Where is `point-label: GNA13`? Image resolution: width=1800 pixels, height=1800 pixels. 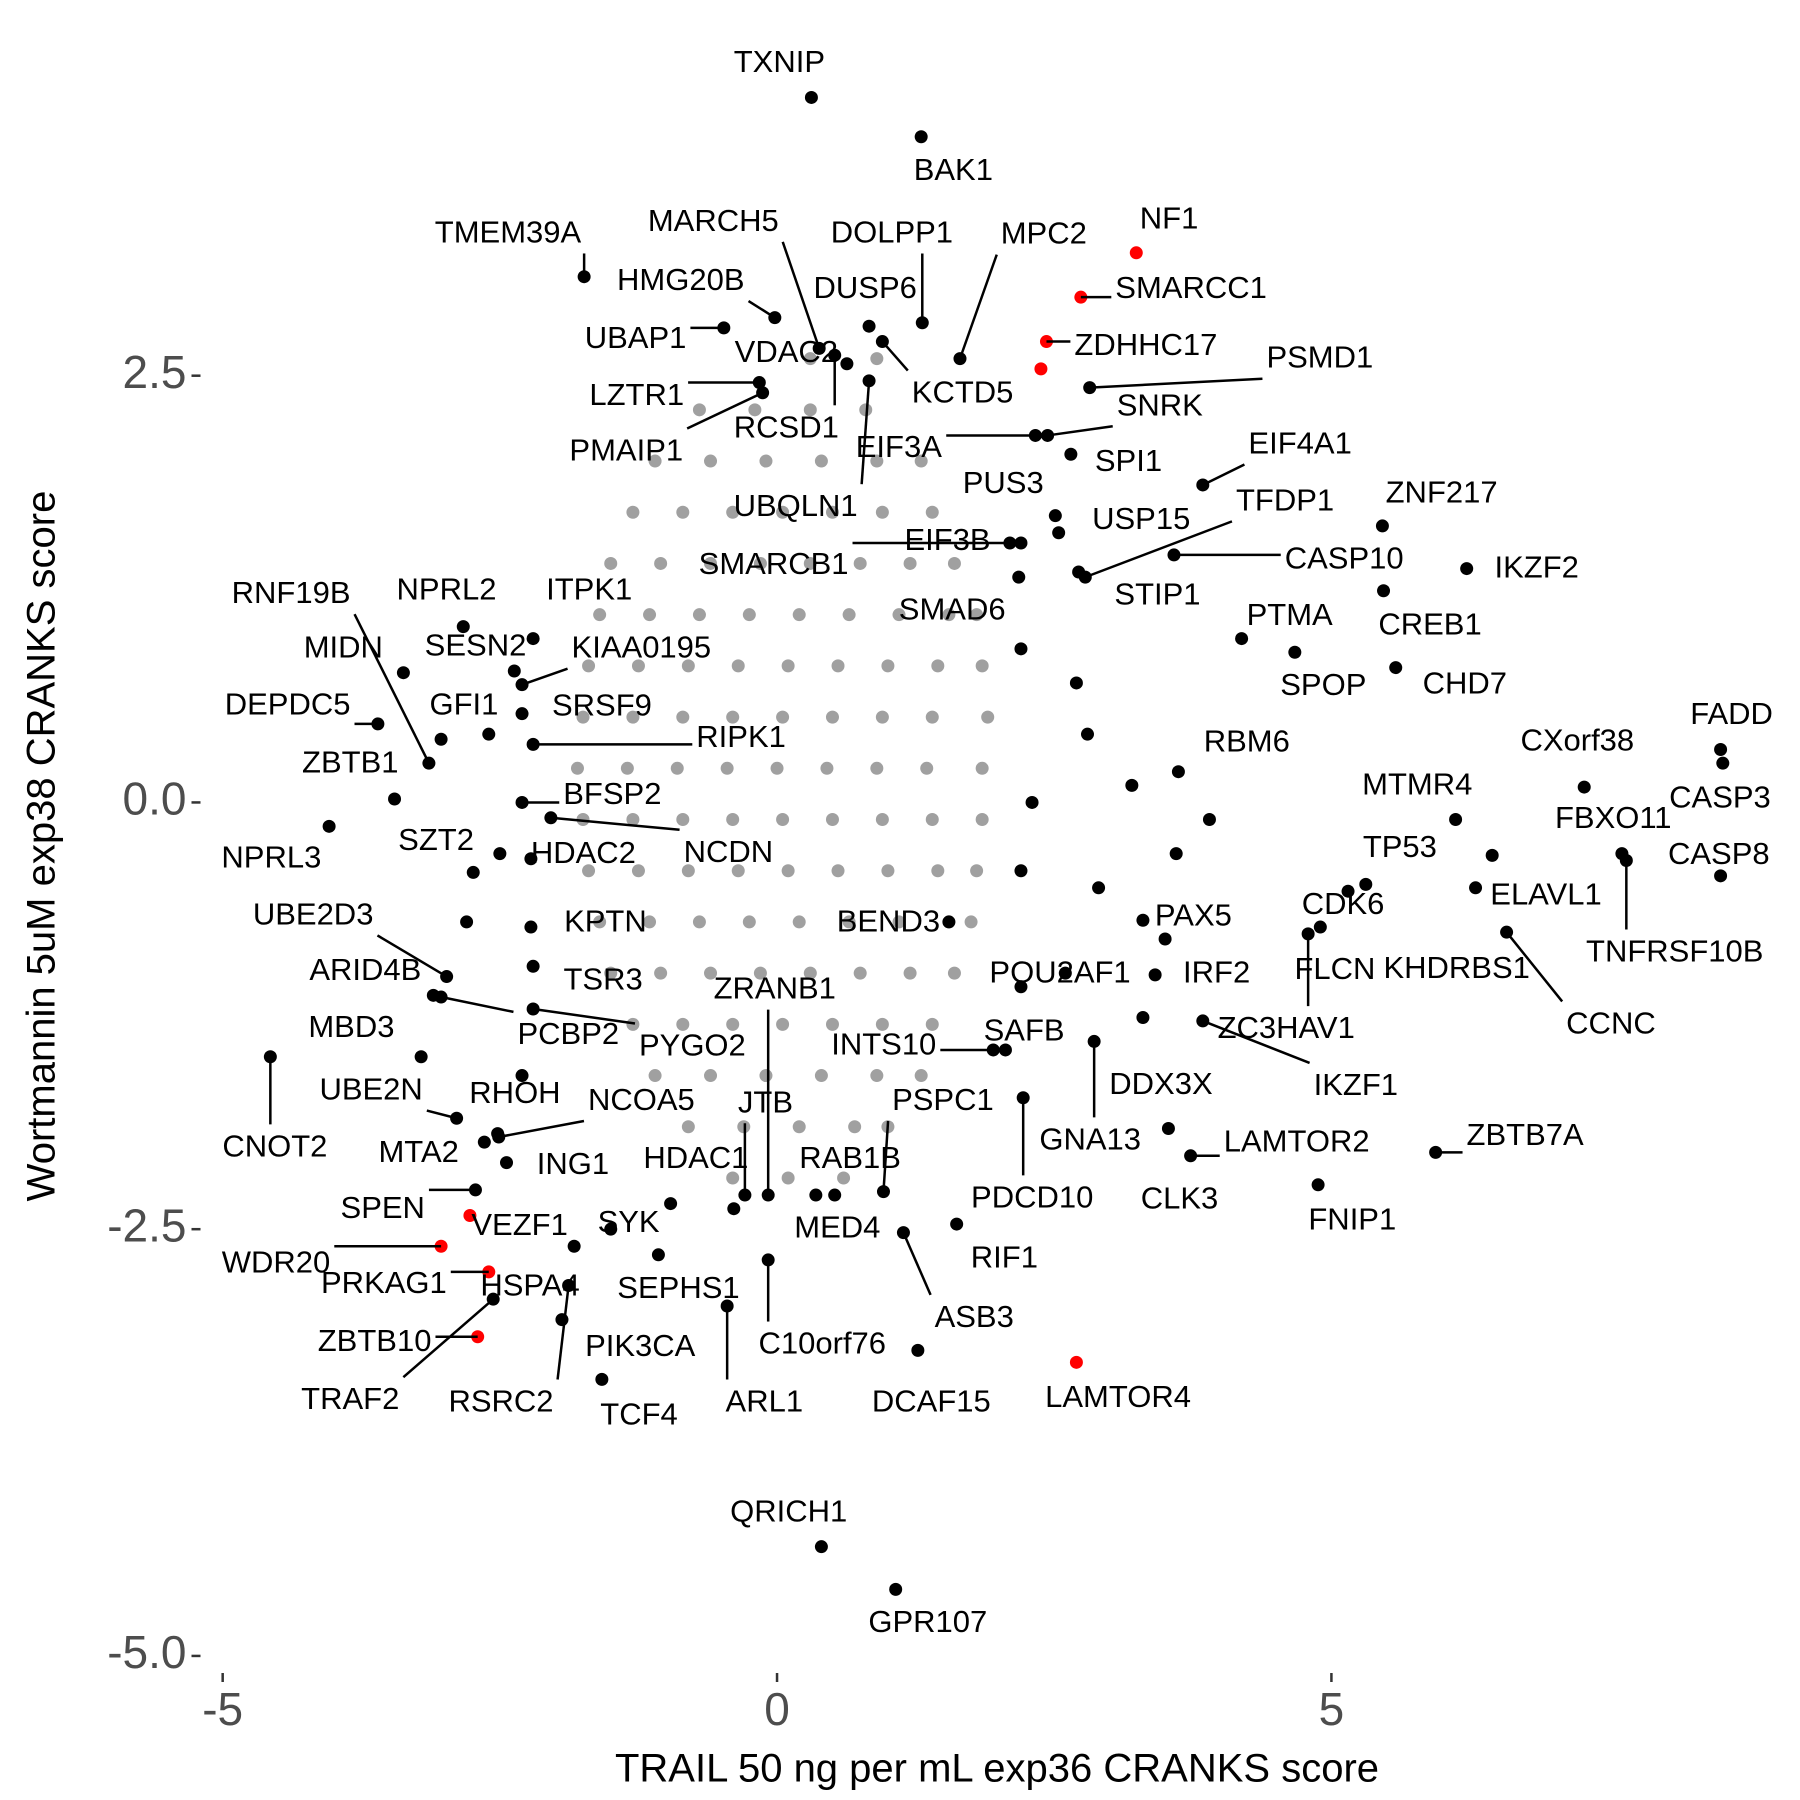 point-label: GNA13 is located at coordinates (1090, 1138).